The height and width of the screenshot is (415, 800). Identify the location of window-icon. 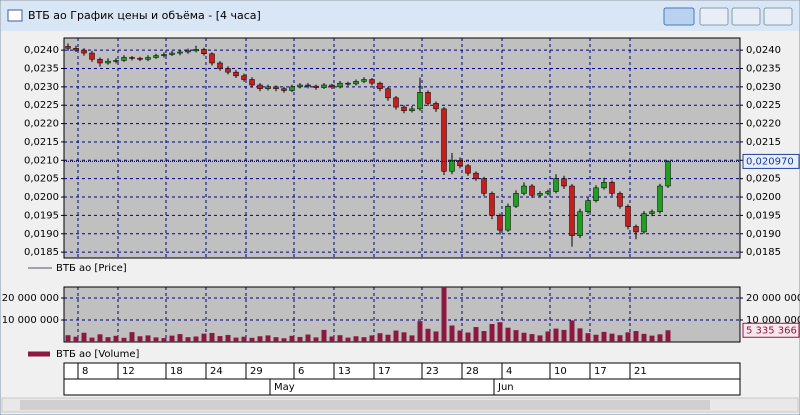
(15, 15).